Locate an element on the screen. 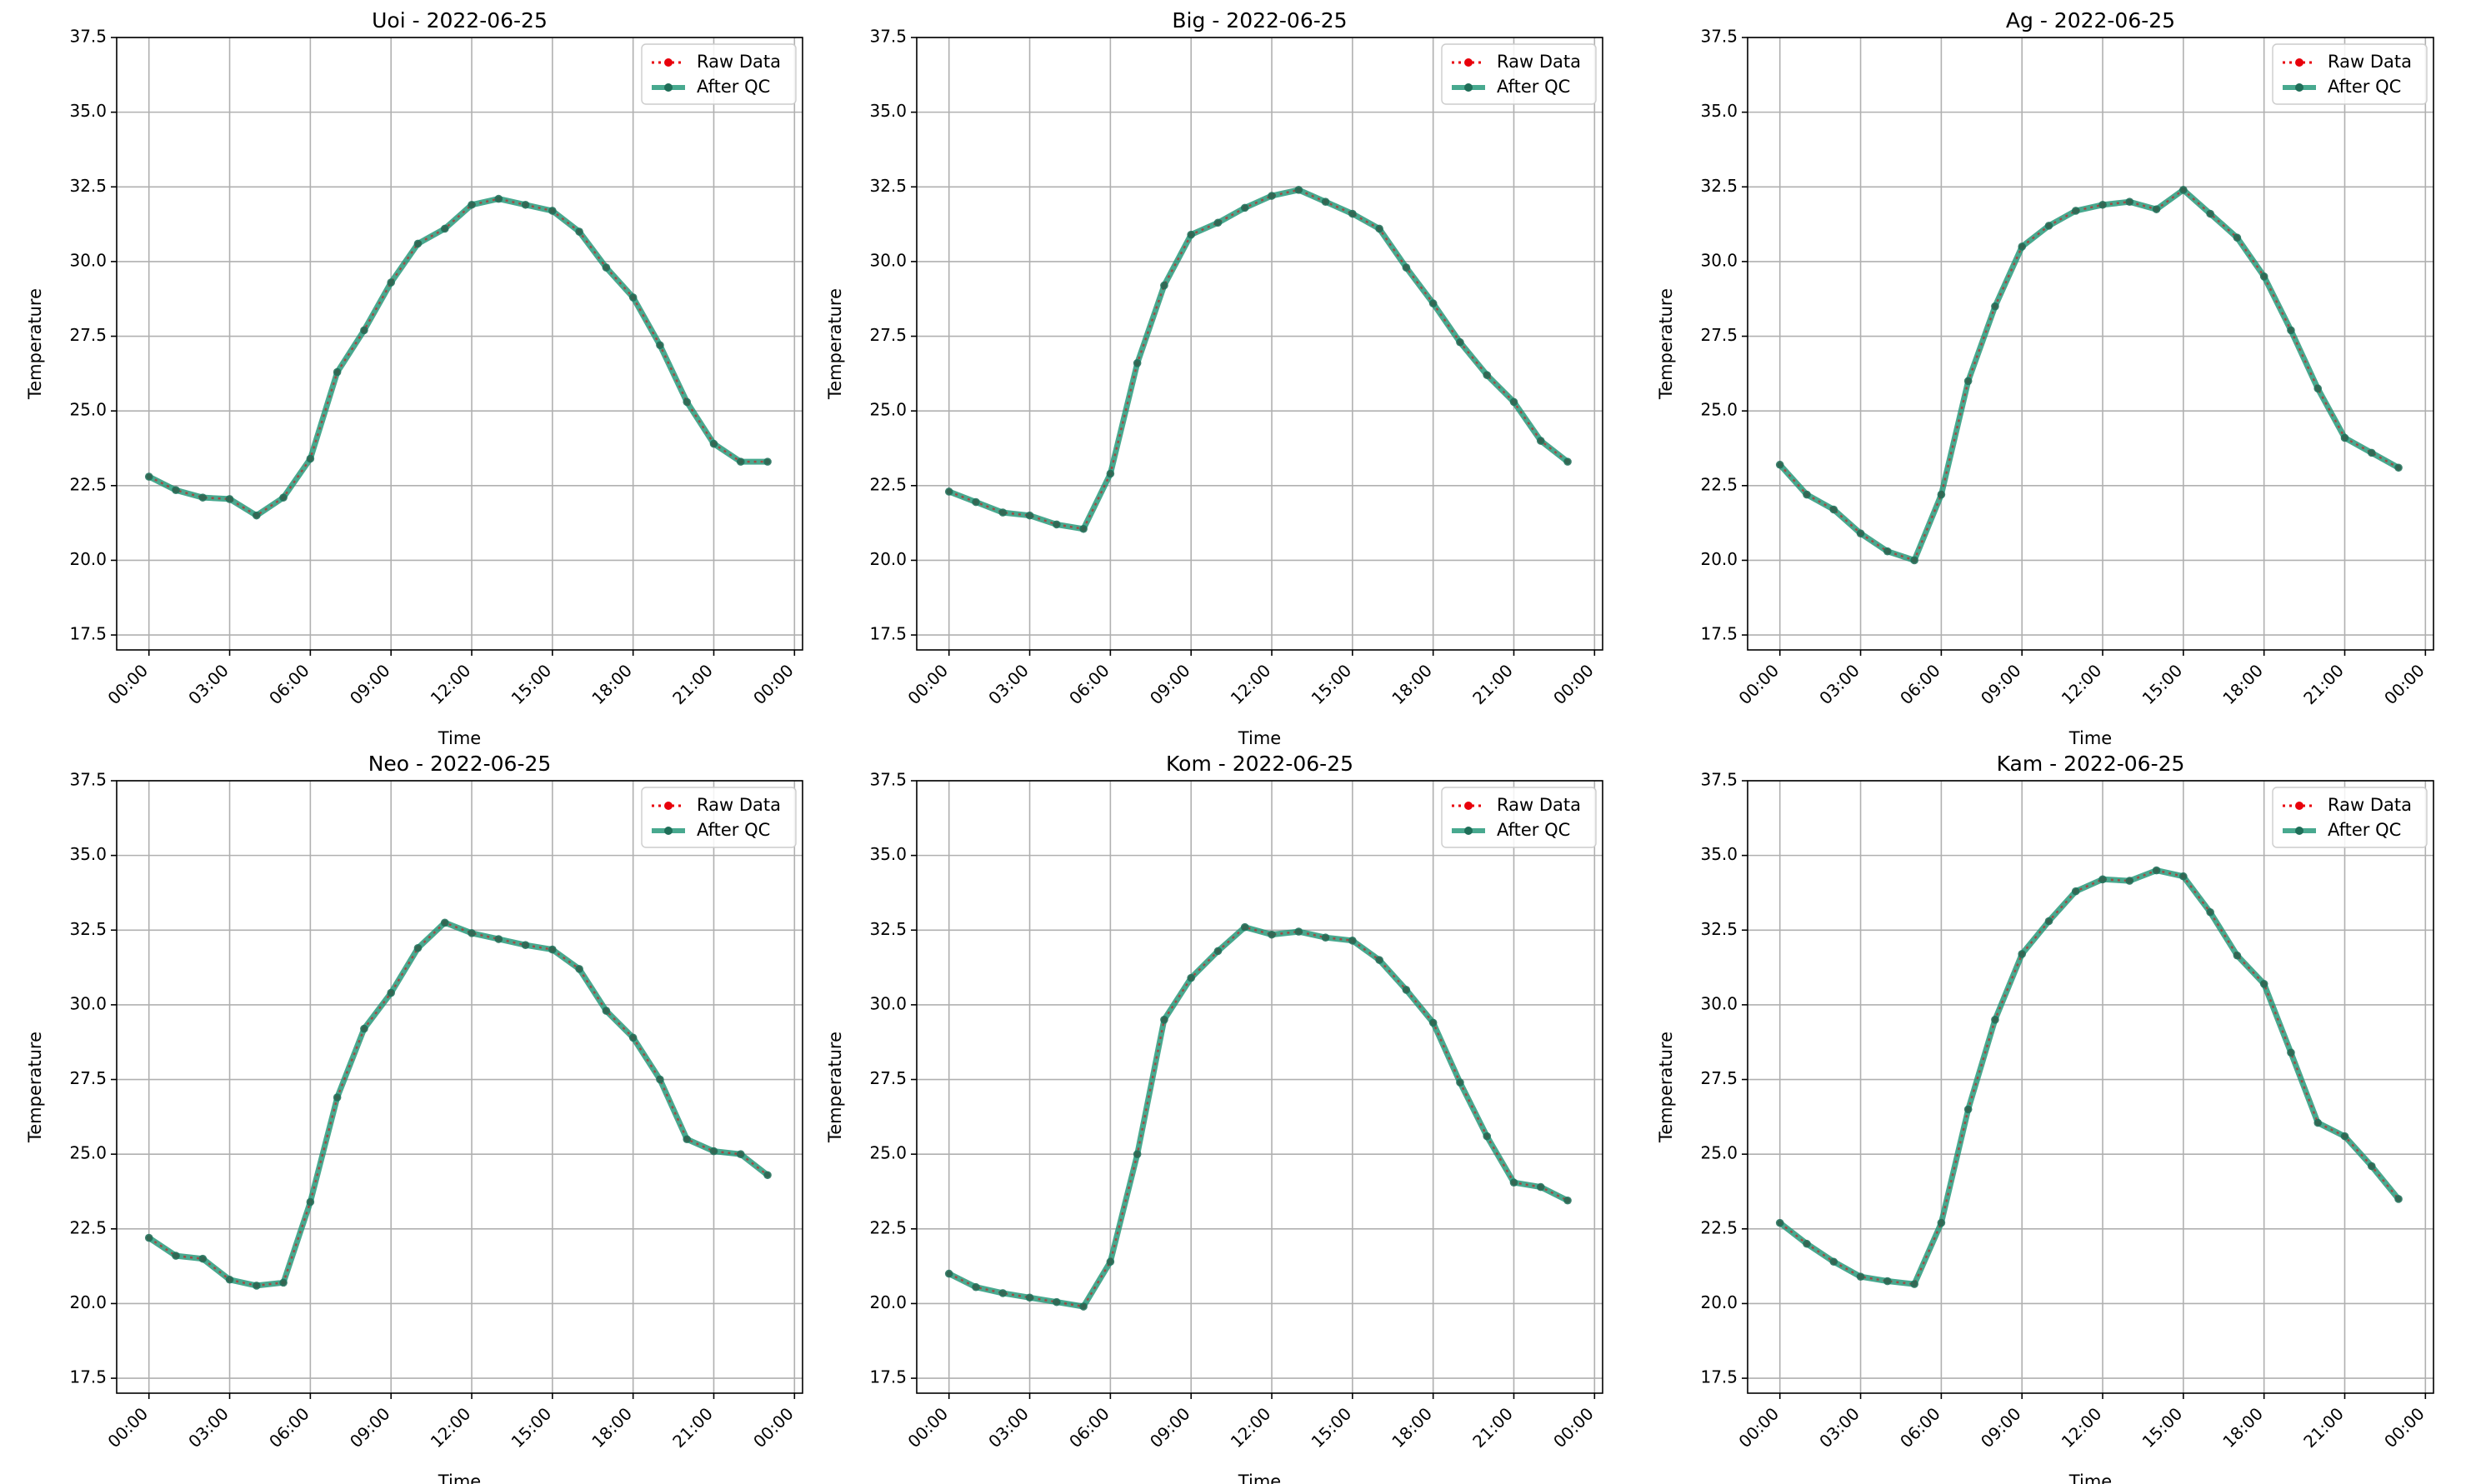 The height and width of the screenshot is (1484, 2486). x-tick-label: 15:00 is located at coordinates (1332, 684).